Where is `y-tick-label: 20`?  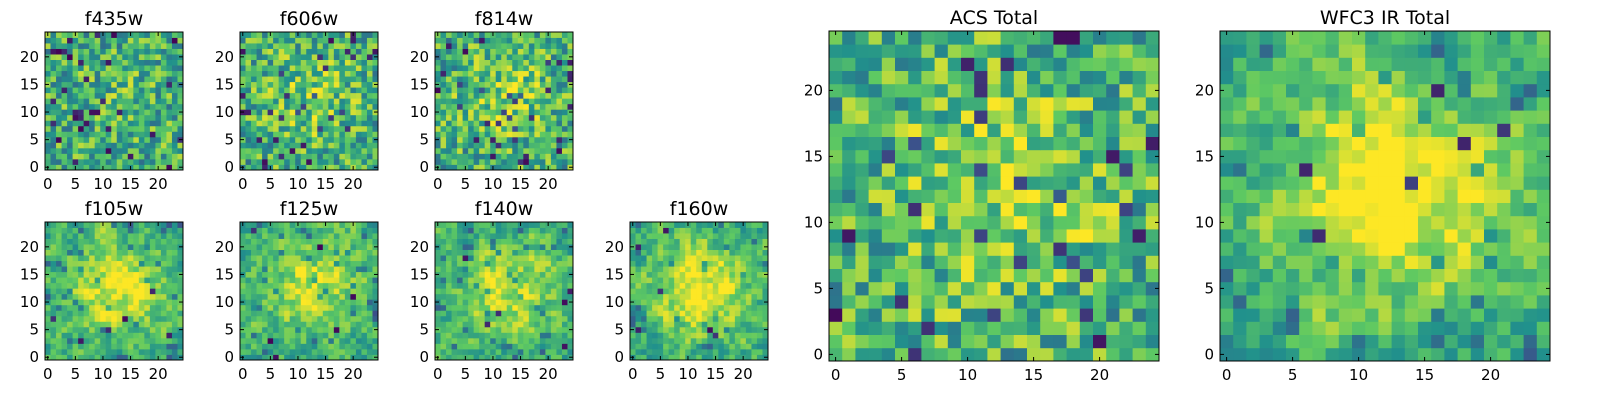
y-tick-label: 20 is located at coordinates (419, 57).